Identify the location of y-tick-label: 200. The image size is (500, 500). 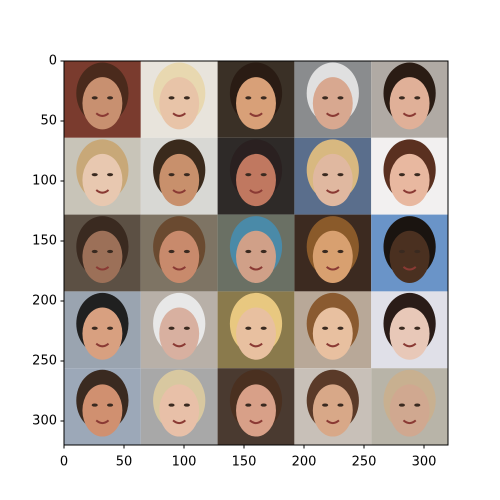
(44, 301).